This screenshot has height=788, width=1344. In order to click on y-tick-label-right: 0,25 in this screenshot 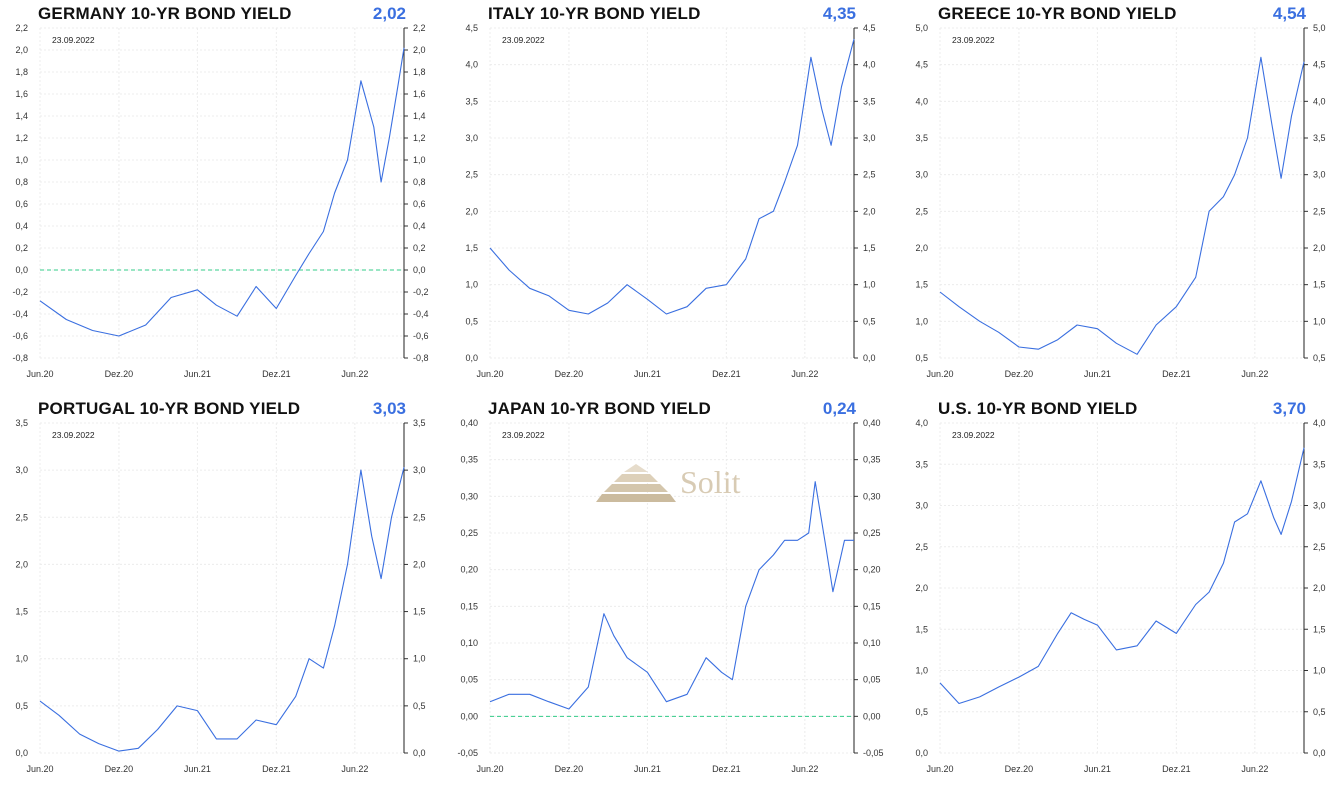, I will do `click(872, 533)`.